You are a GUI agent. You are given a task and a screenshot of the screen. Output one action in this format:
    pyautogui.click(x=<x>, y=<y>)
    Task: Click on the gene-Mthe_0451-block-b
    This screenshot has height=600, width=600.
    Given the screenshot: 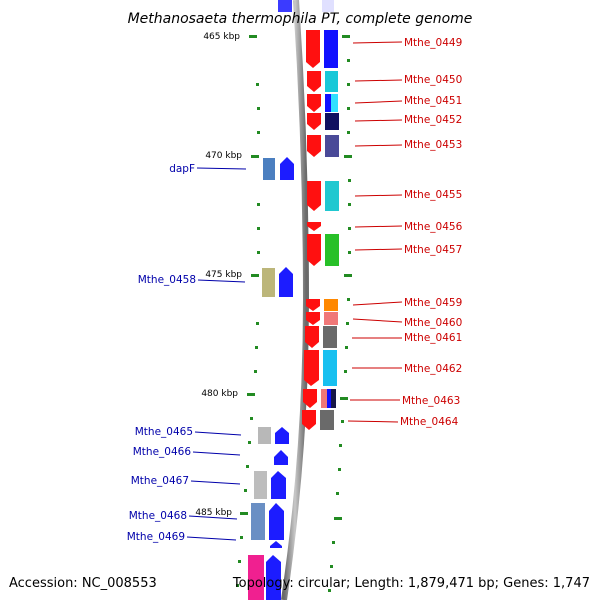 What is the action you would take?
    pyautogui.click(x=334, y=103)
    